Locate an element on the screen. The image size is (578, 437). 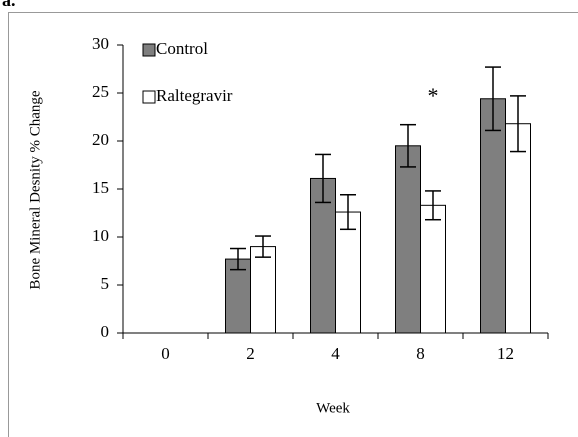
y-tick-label: 30 is located at coordinates (100, 43).